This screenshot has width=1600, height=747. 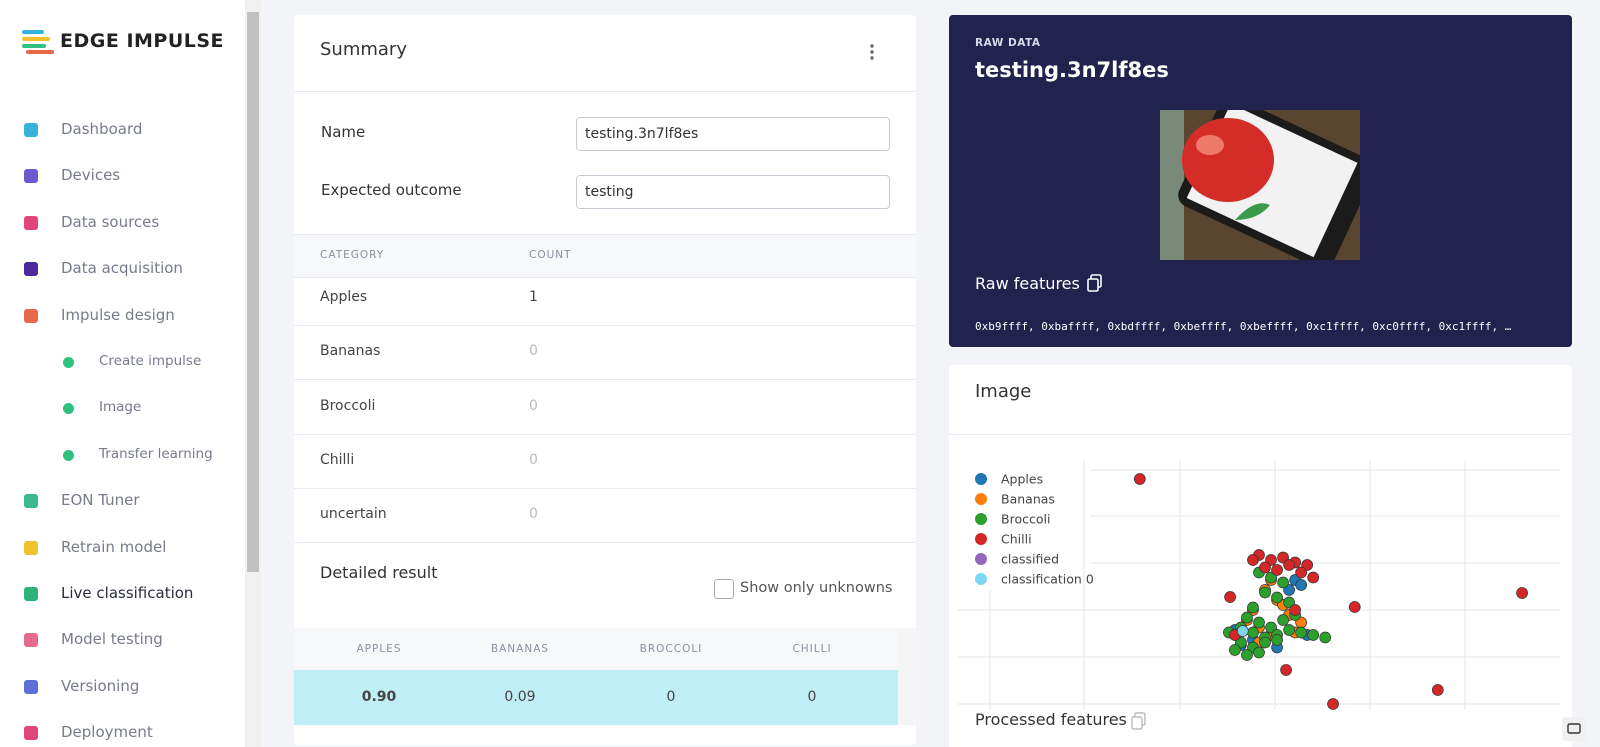 What do you see at coordinates (1008, 43) in the screenshot?
I see `card-label: RAW DATA` at bounding box center [1008, 43].